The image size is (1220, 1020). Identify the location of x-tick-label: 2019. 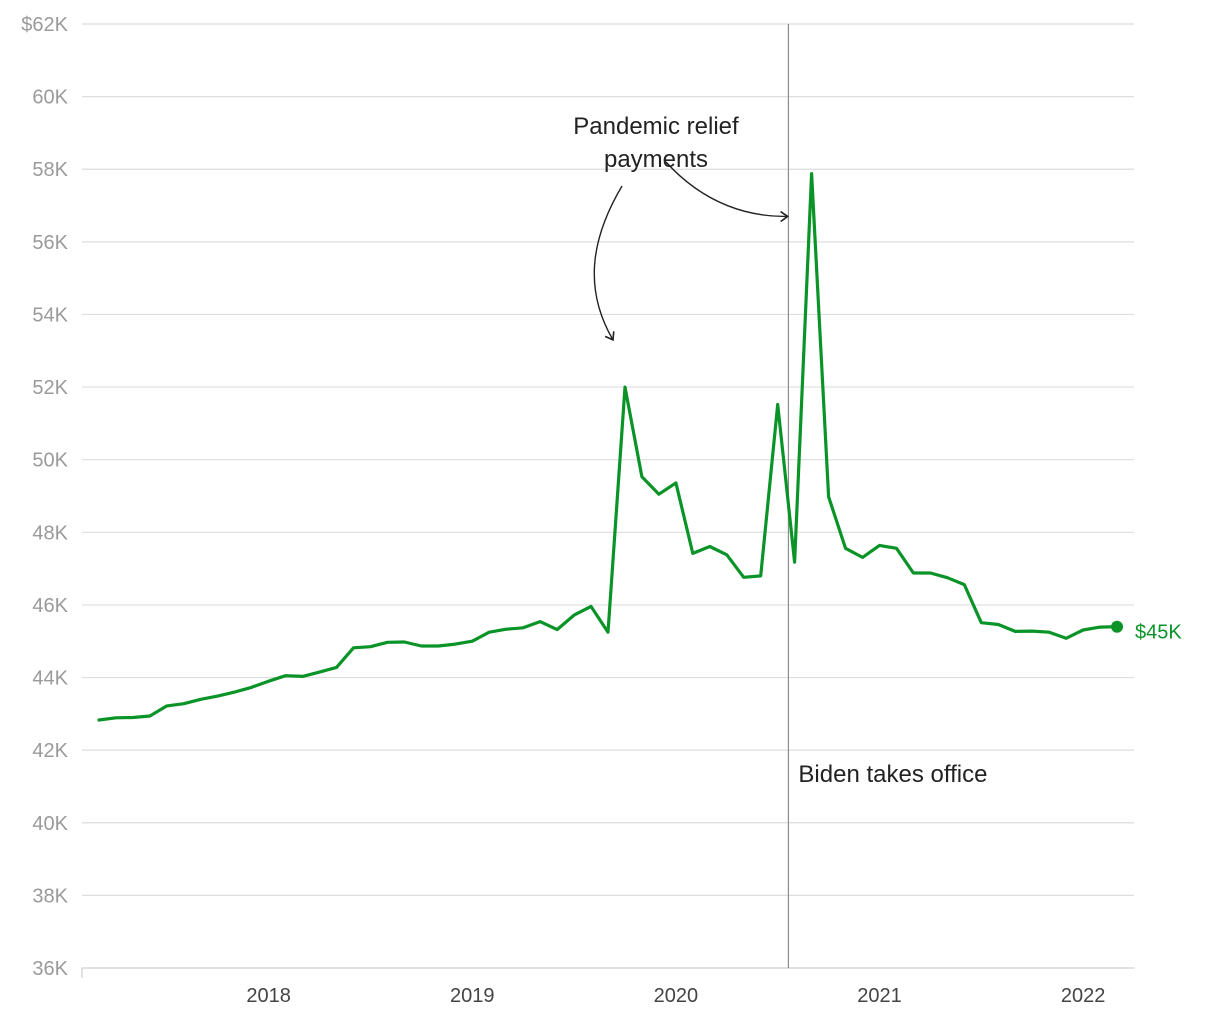
(472, 996).